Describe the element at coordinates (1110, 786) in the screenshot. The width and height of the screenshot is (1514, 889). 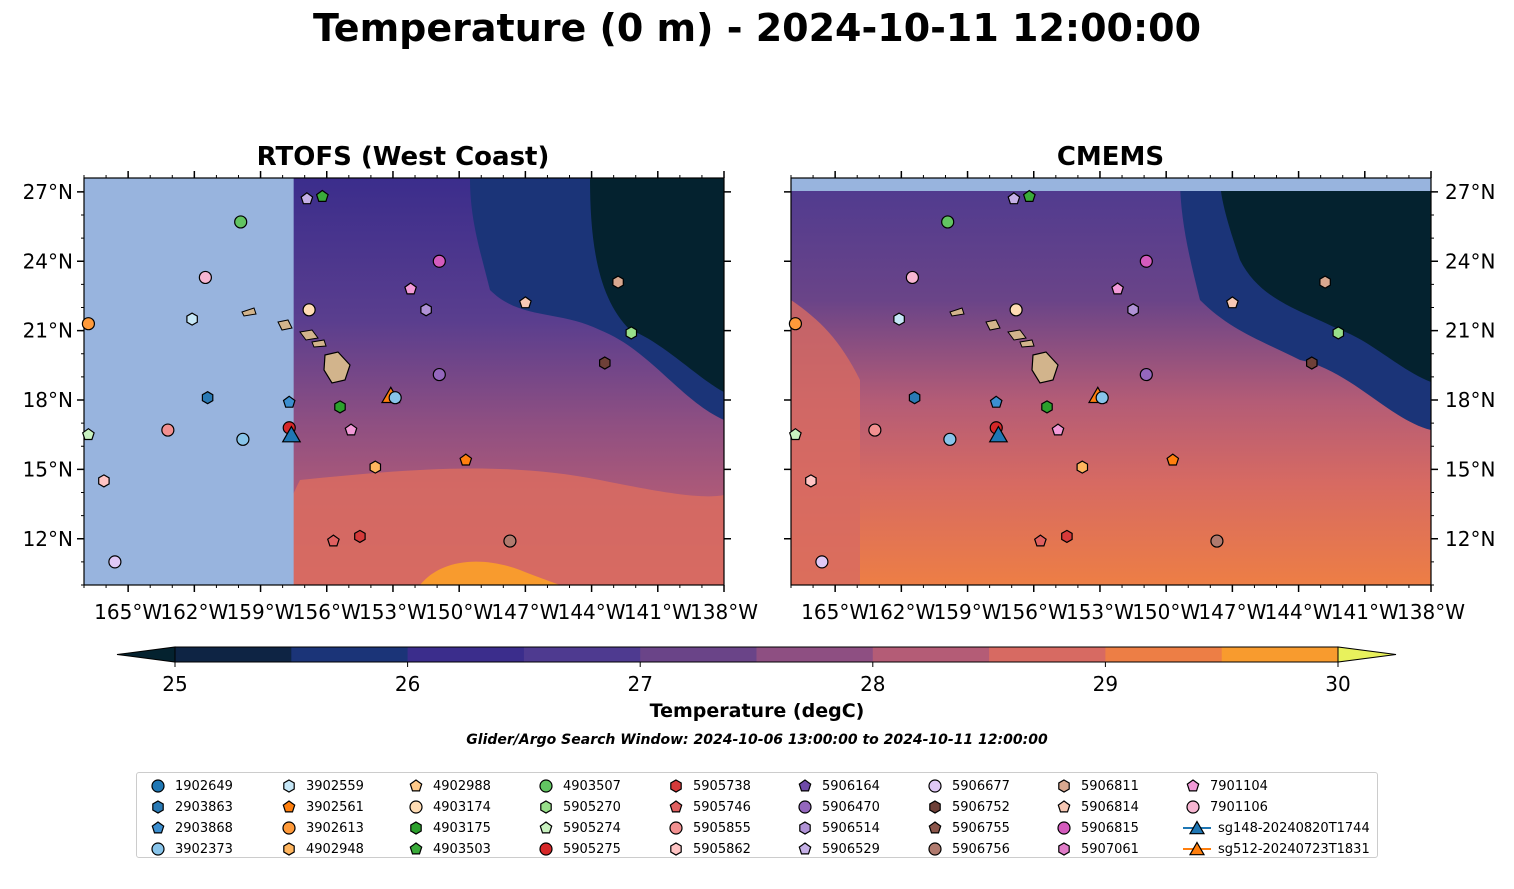
I see `legend-label: 5906811` at that location.